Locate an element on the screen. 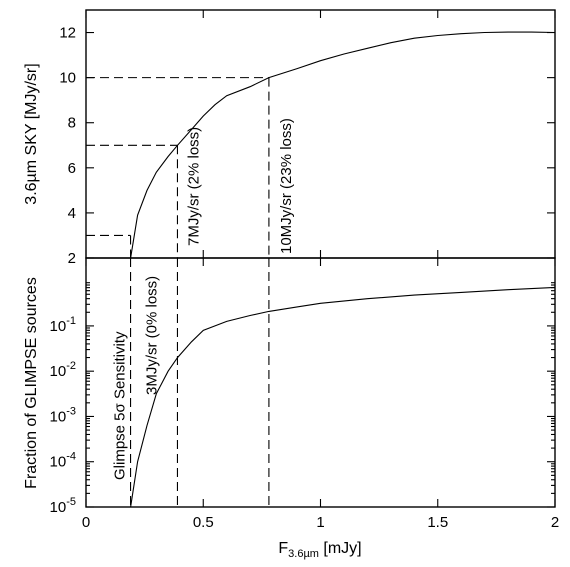 This screenshot has width=570, height=567. top-y-tick-label-0: 2 is located at coordinates (72, 258).